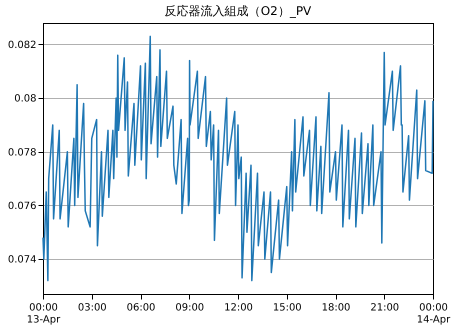 The width and height of the screenshot is (458, 330). I want to click on x-tick-label: 12:00, so click(238, 308).